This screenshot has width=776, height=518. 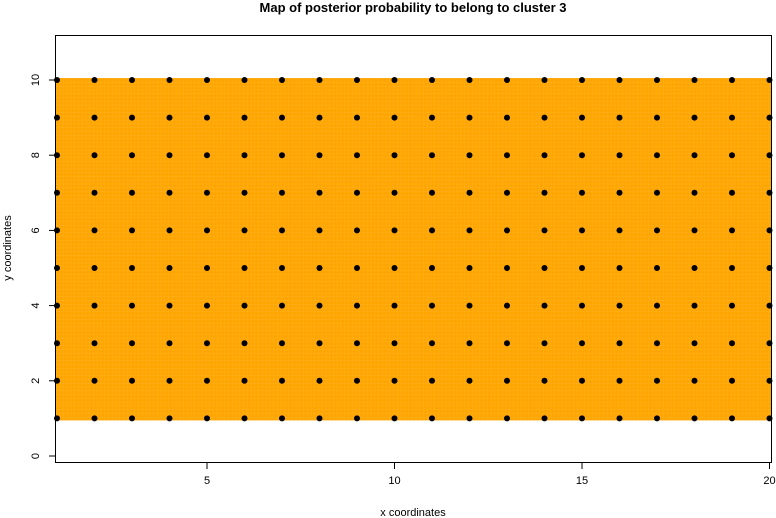 What do you see at coordinates (36, 381) in the screenshot?
I see `y-tick-label: 2` at bounding box center [36, 381].